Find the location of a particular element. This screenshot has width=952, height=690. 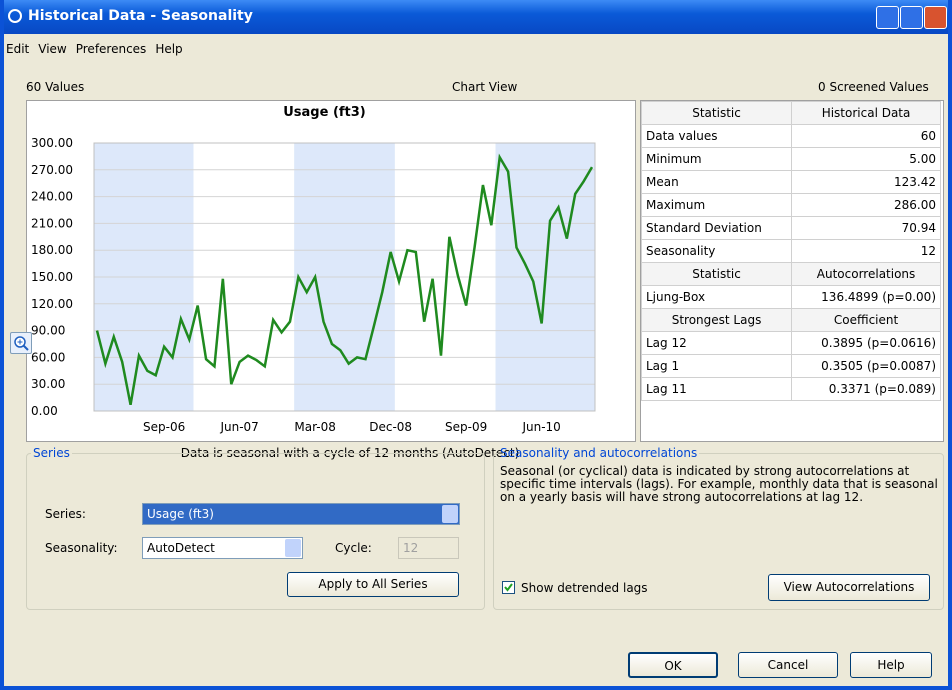

series-label: Series: is located at coordinates (65, 514).